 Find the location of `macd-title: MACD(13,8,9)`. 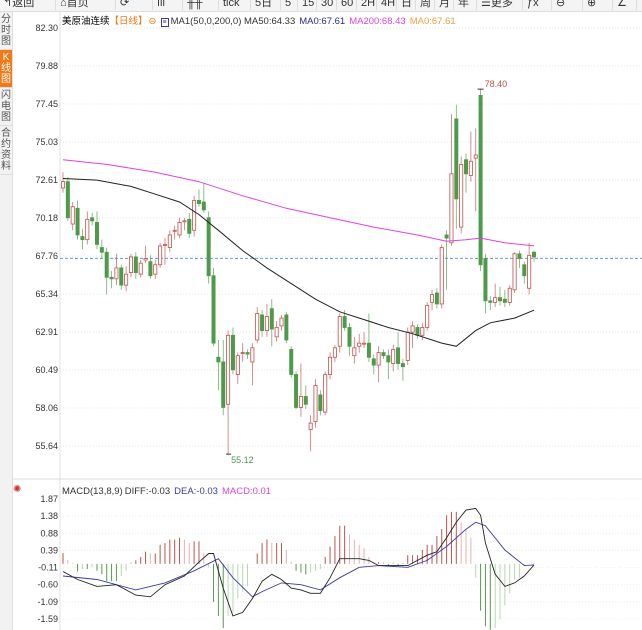

macd-title: MACD(13,8,9) is located at coordinates (92, 491).